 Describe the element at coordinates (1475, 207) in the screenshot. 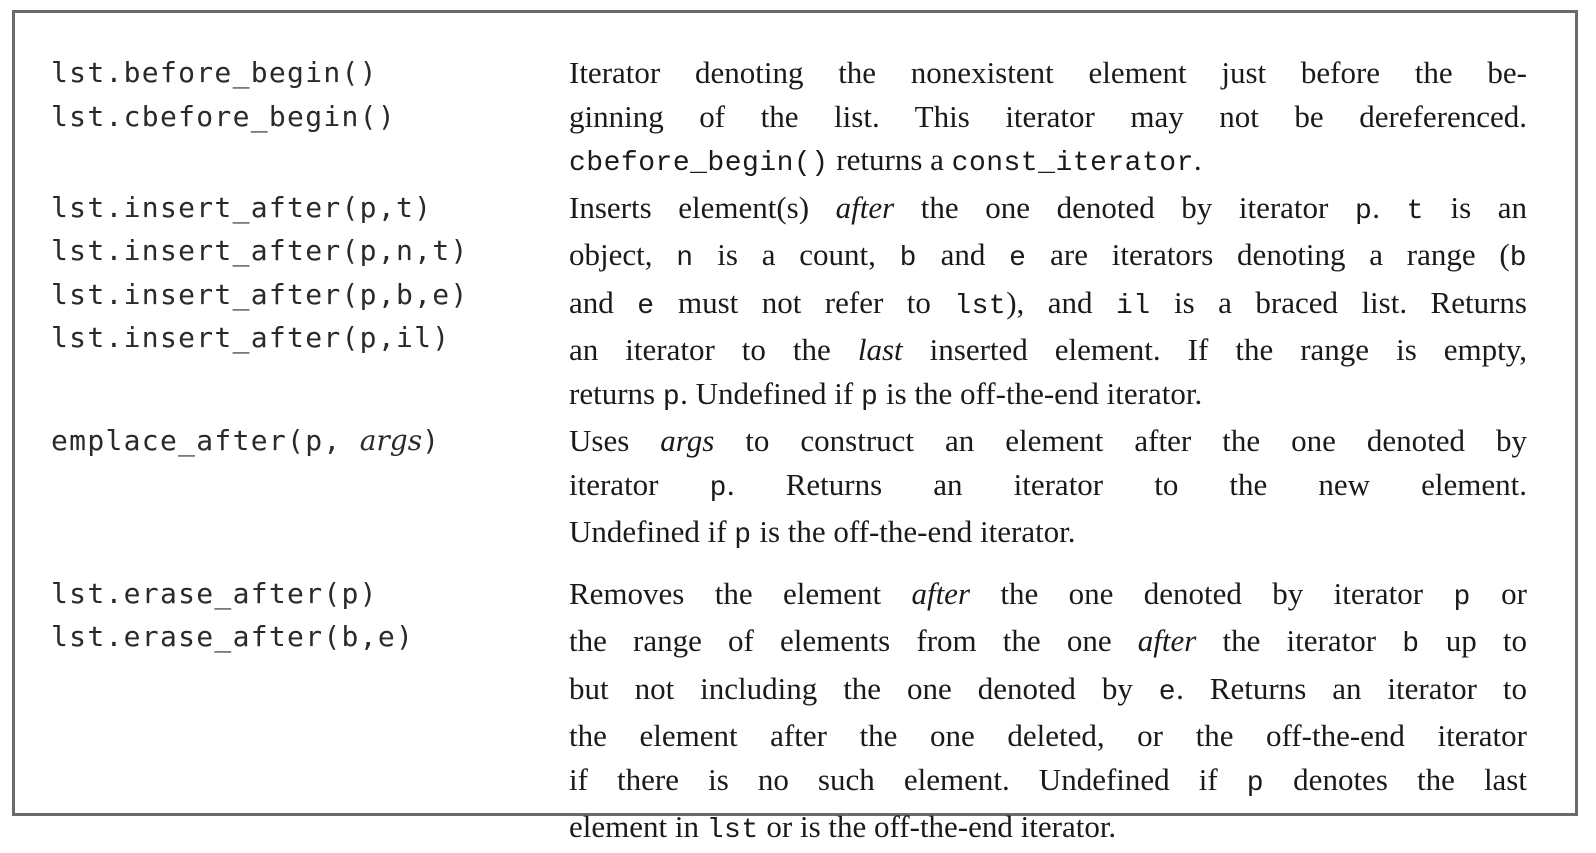

I see `text-run: is an` at that location.